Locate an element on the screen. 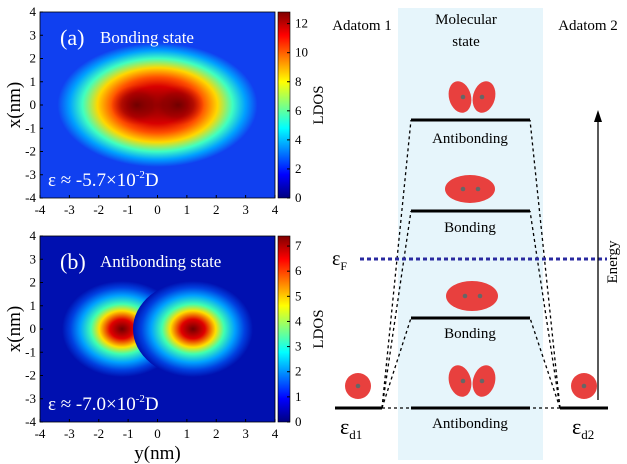 This screenshot has height=464, width=627. panel-label: (a) is located at coordinates (72, 37).